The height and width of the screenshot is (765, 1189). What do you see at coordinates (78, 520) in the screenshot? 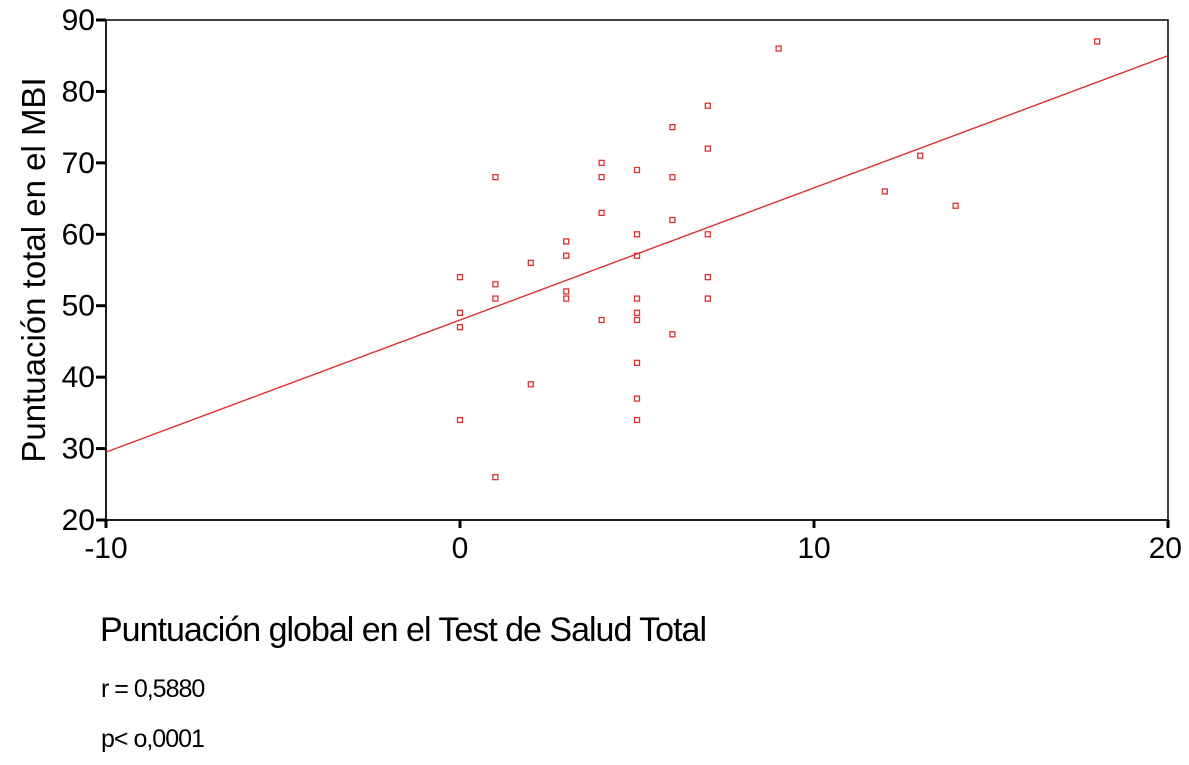
I see `y-tick-label: 20` at bounding box center [78, 520].